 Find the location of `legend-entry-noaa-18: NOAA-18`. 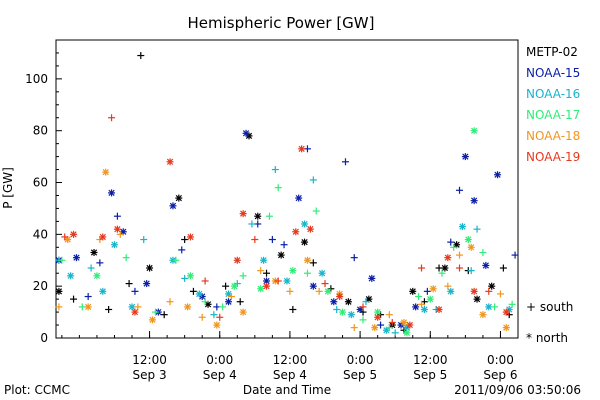

legend-entry-noaa-18: NOAA-18 is located at coordinates (553, 136).